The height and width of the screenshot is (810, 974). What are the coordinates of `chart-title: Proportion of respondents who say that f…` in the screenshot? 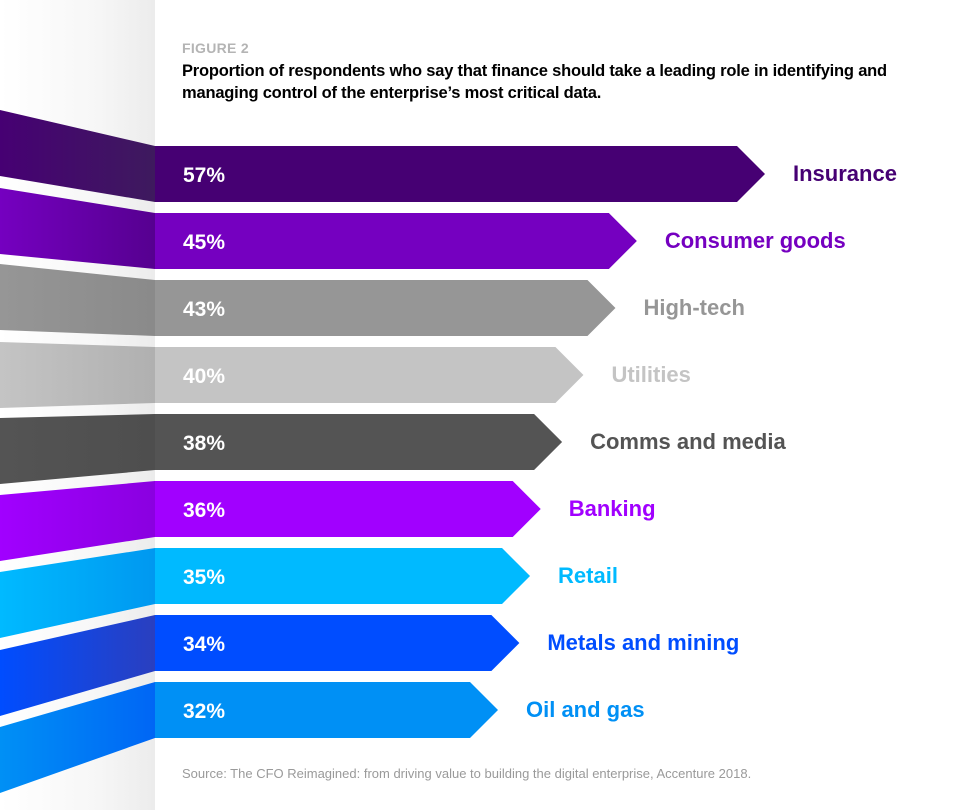 It's located at (534, 82).